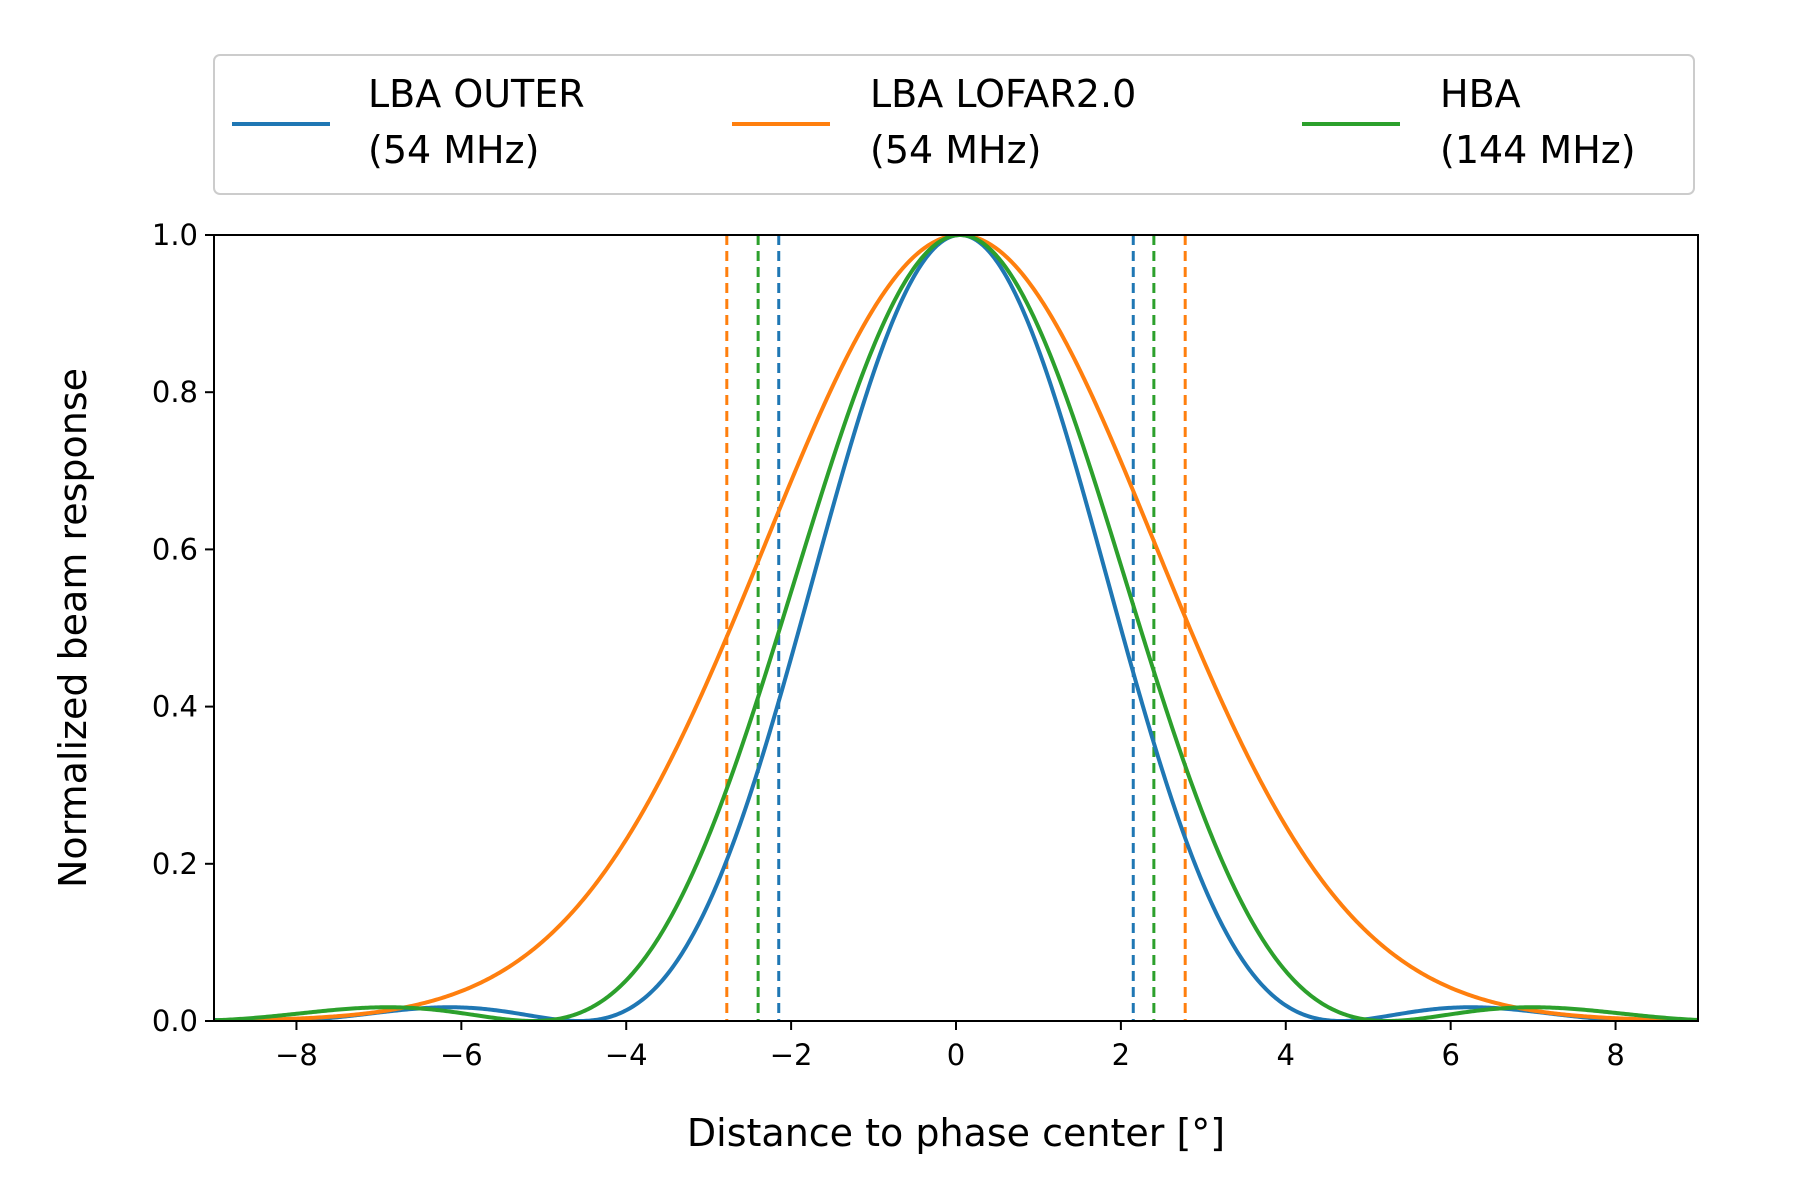  Describe the element at coordinates (296, 1055) in the screenshot. I see `x-tick-label: −8` at that location.